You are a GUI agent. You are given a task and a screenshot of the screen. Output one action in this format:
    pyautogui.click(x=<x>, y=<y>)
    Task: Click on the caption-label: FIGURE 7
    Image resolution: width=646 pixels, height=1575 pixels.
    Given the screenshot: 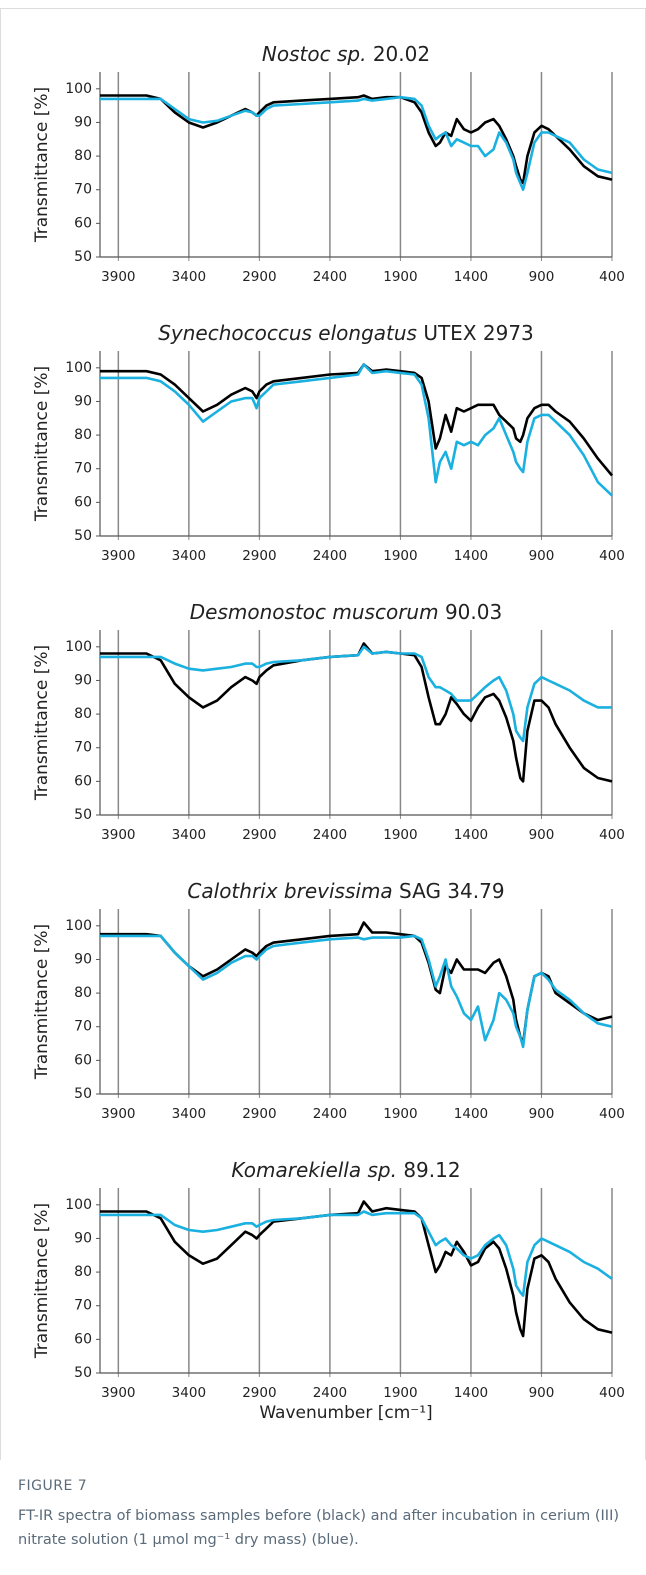 What is the action you would take?
    pyautogui.click(x=53, y=1486)
    